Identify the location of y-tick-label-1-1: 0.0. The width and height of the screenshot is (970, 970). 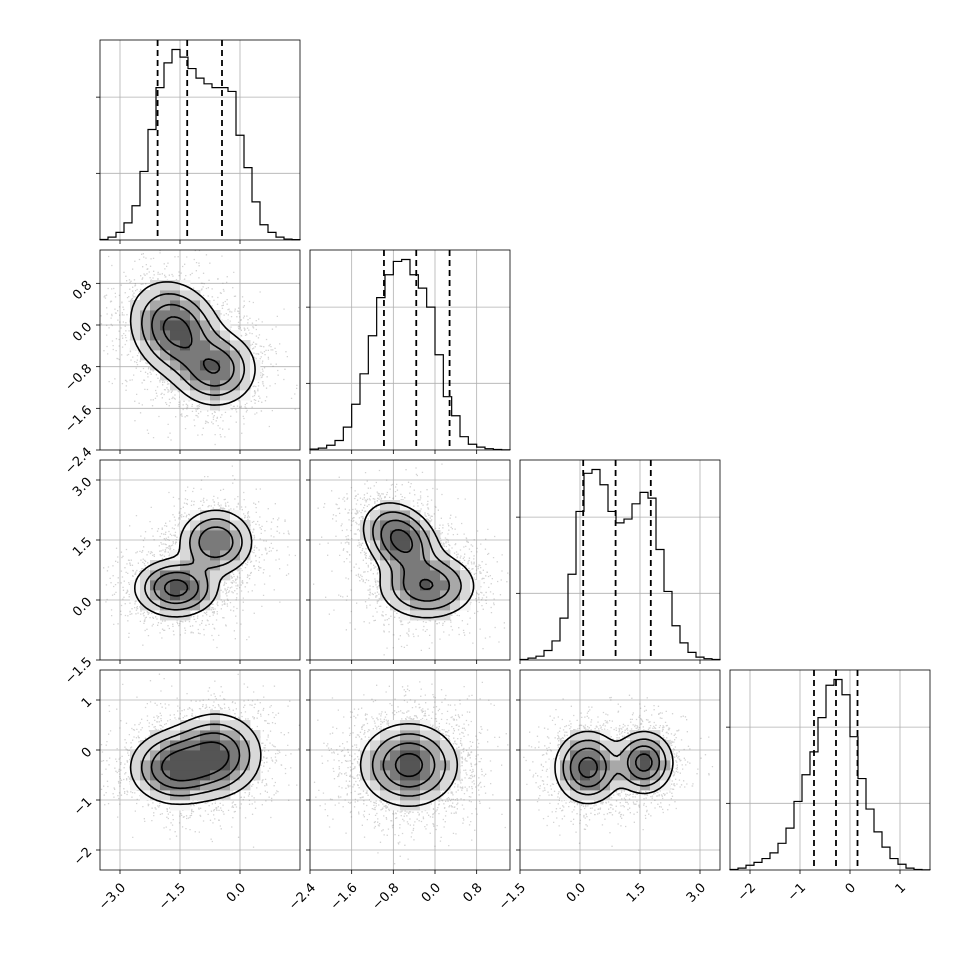
(82, 332).